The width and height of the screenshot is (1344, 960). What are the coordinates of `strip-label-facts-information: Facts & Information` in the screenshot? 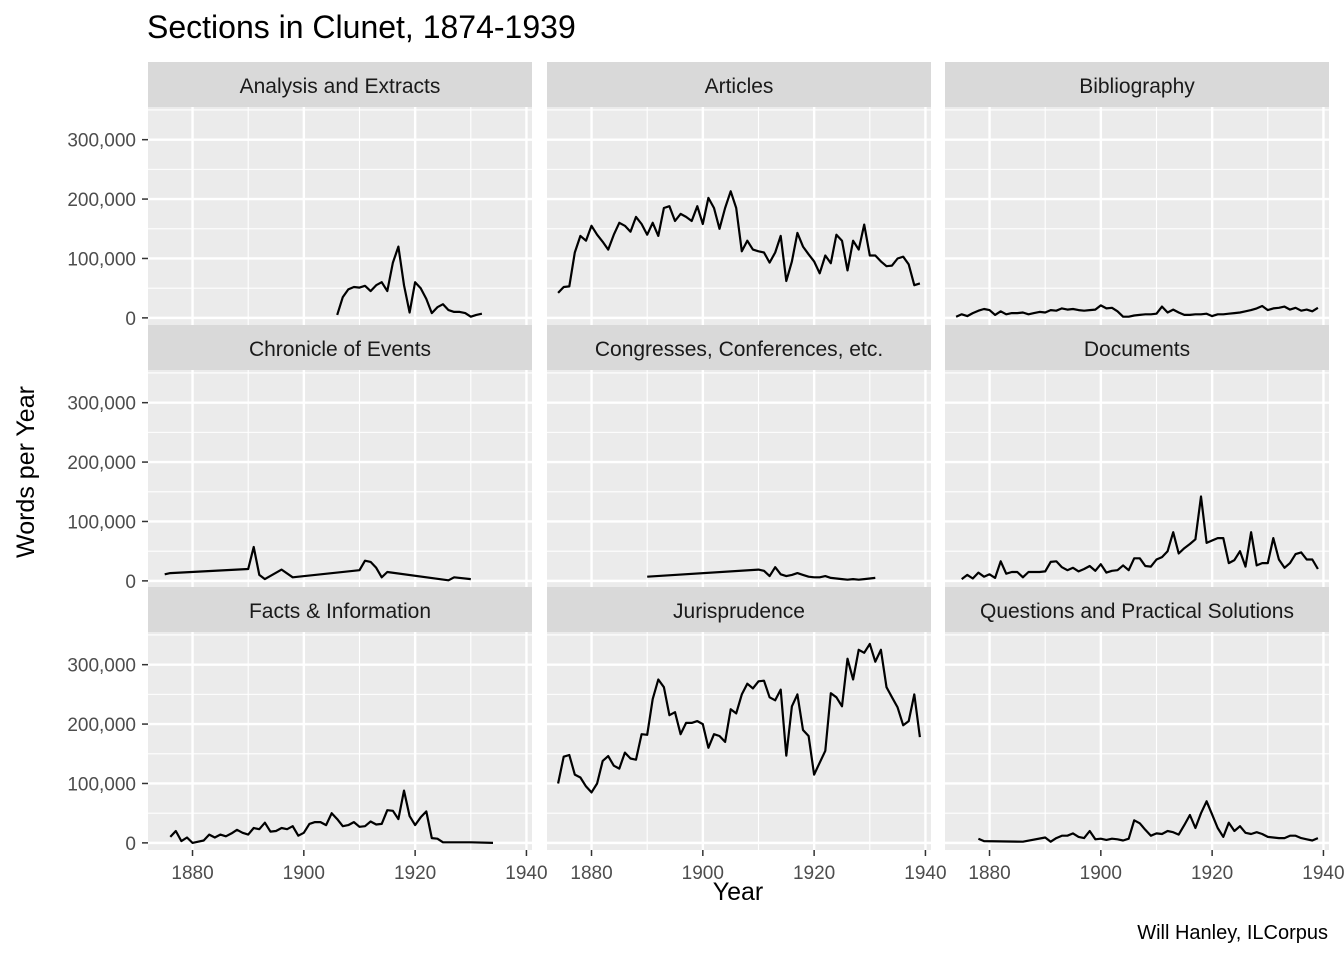 It's located at (340, 611).